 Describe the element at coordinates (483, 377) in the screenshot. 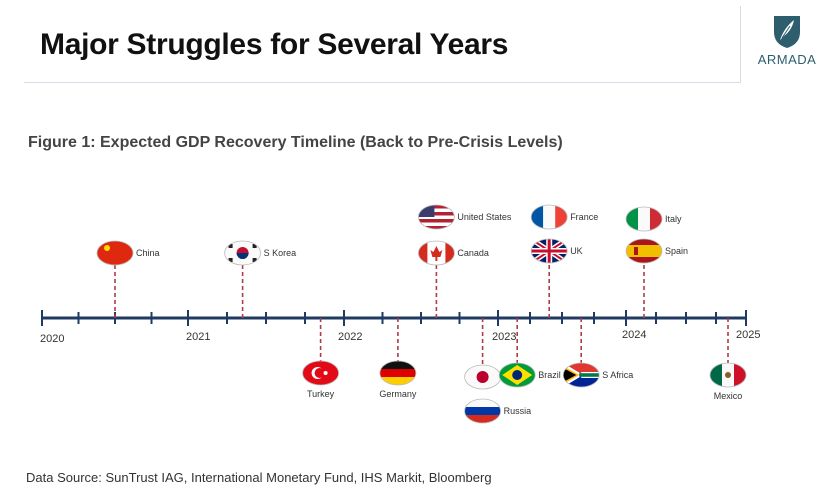

I see `japan-flag` at that location.